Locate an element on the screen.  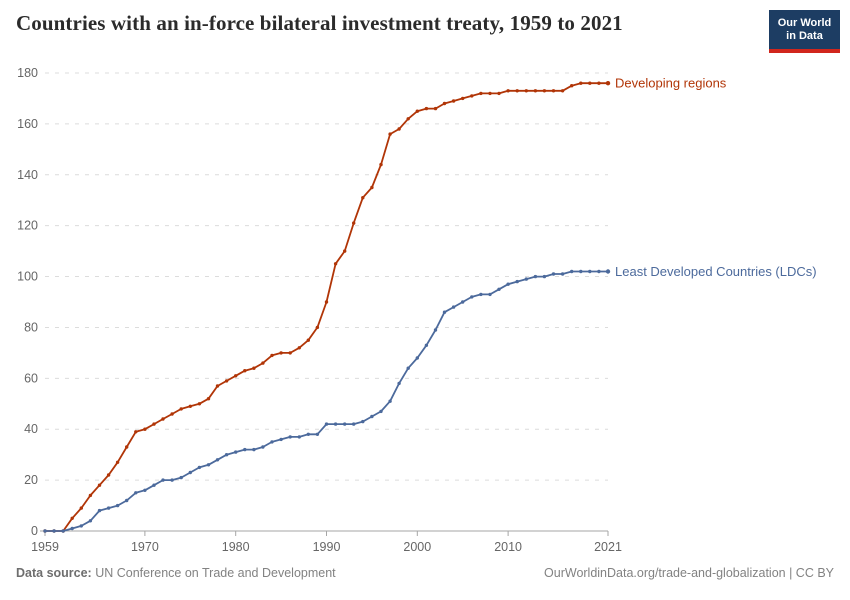
y-tick-label: 100 is located at coordinates (27, 277).